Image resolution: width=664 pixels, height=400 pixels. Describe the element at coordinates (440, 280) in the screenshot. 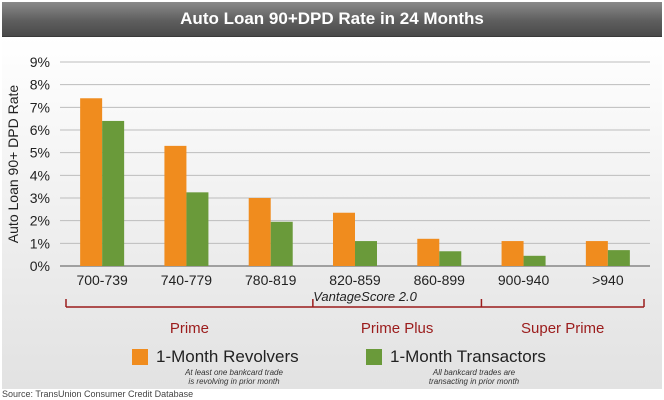

I see `x-tick-label: 860-899` at that location.